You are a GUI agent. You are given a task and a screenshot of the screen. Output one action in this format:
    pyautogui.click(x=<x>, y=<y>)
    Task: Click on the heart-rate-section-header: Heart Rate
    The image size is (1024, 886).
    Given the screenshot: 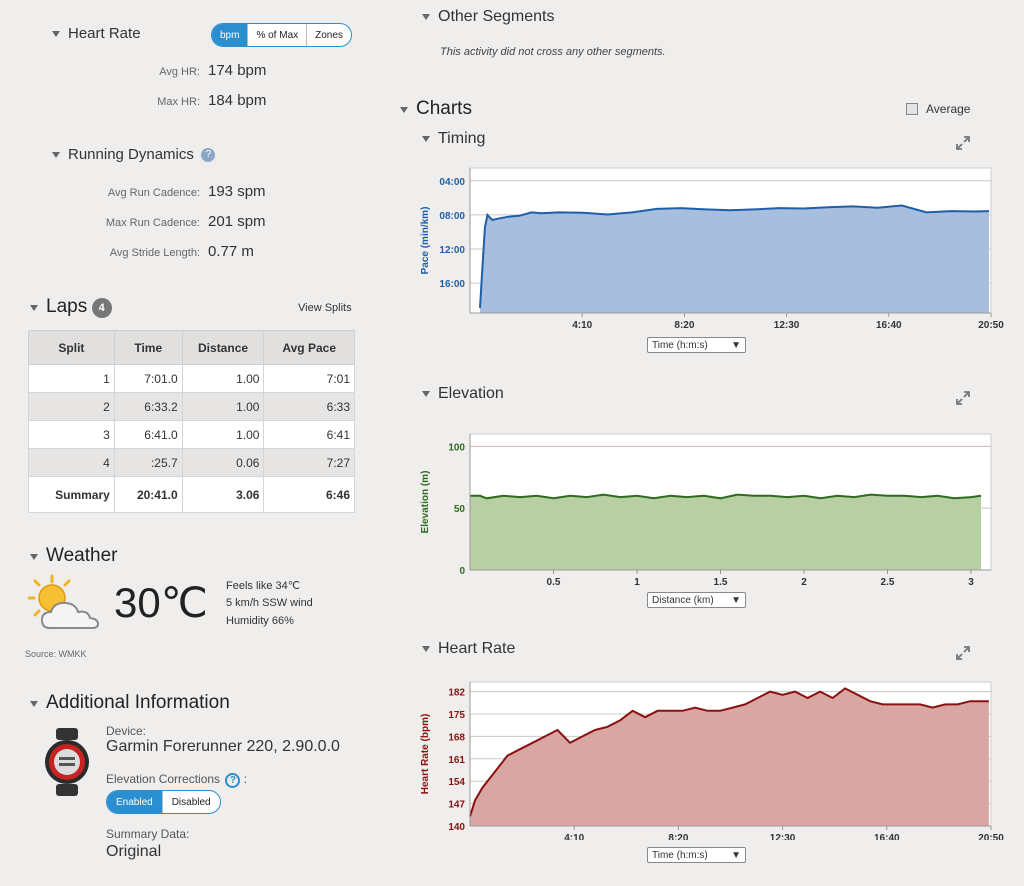 What is the action you would take?
    pyautogui.click(x=96, y=34)
    